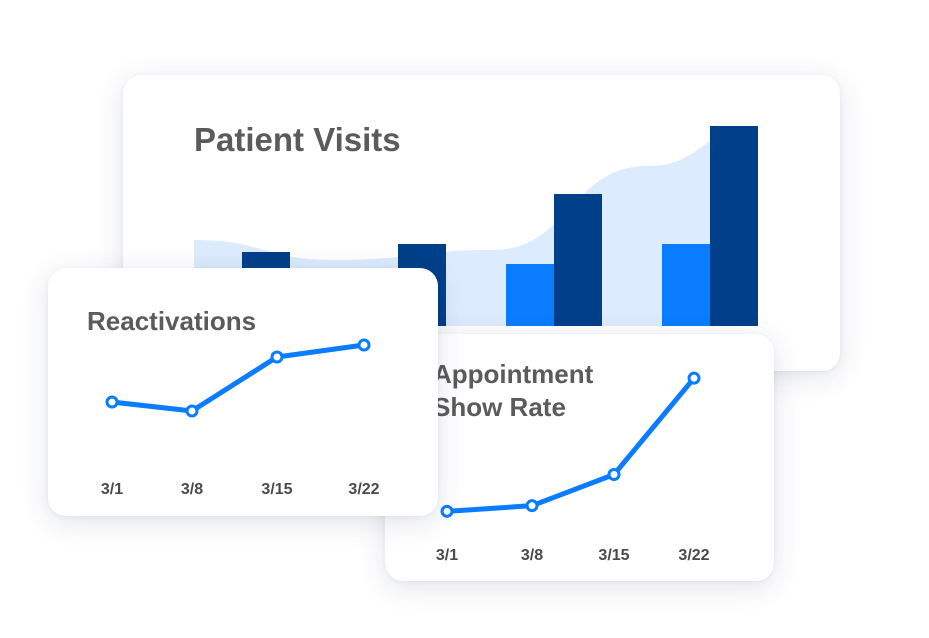 The height and width of the screenshot is (638, 929). I want to click on title-line-2: Show Rate, so click(499, 407).